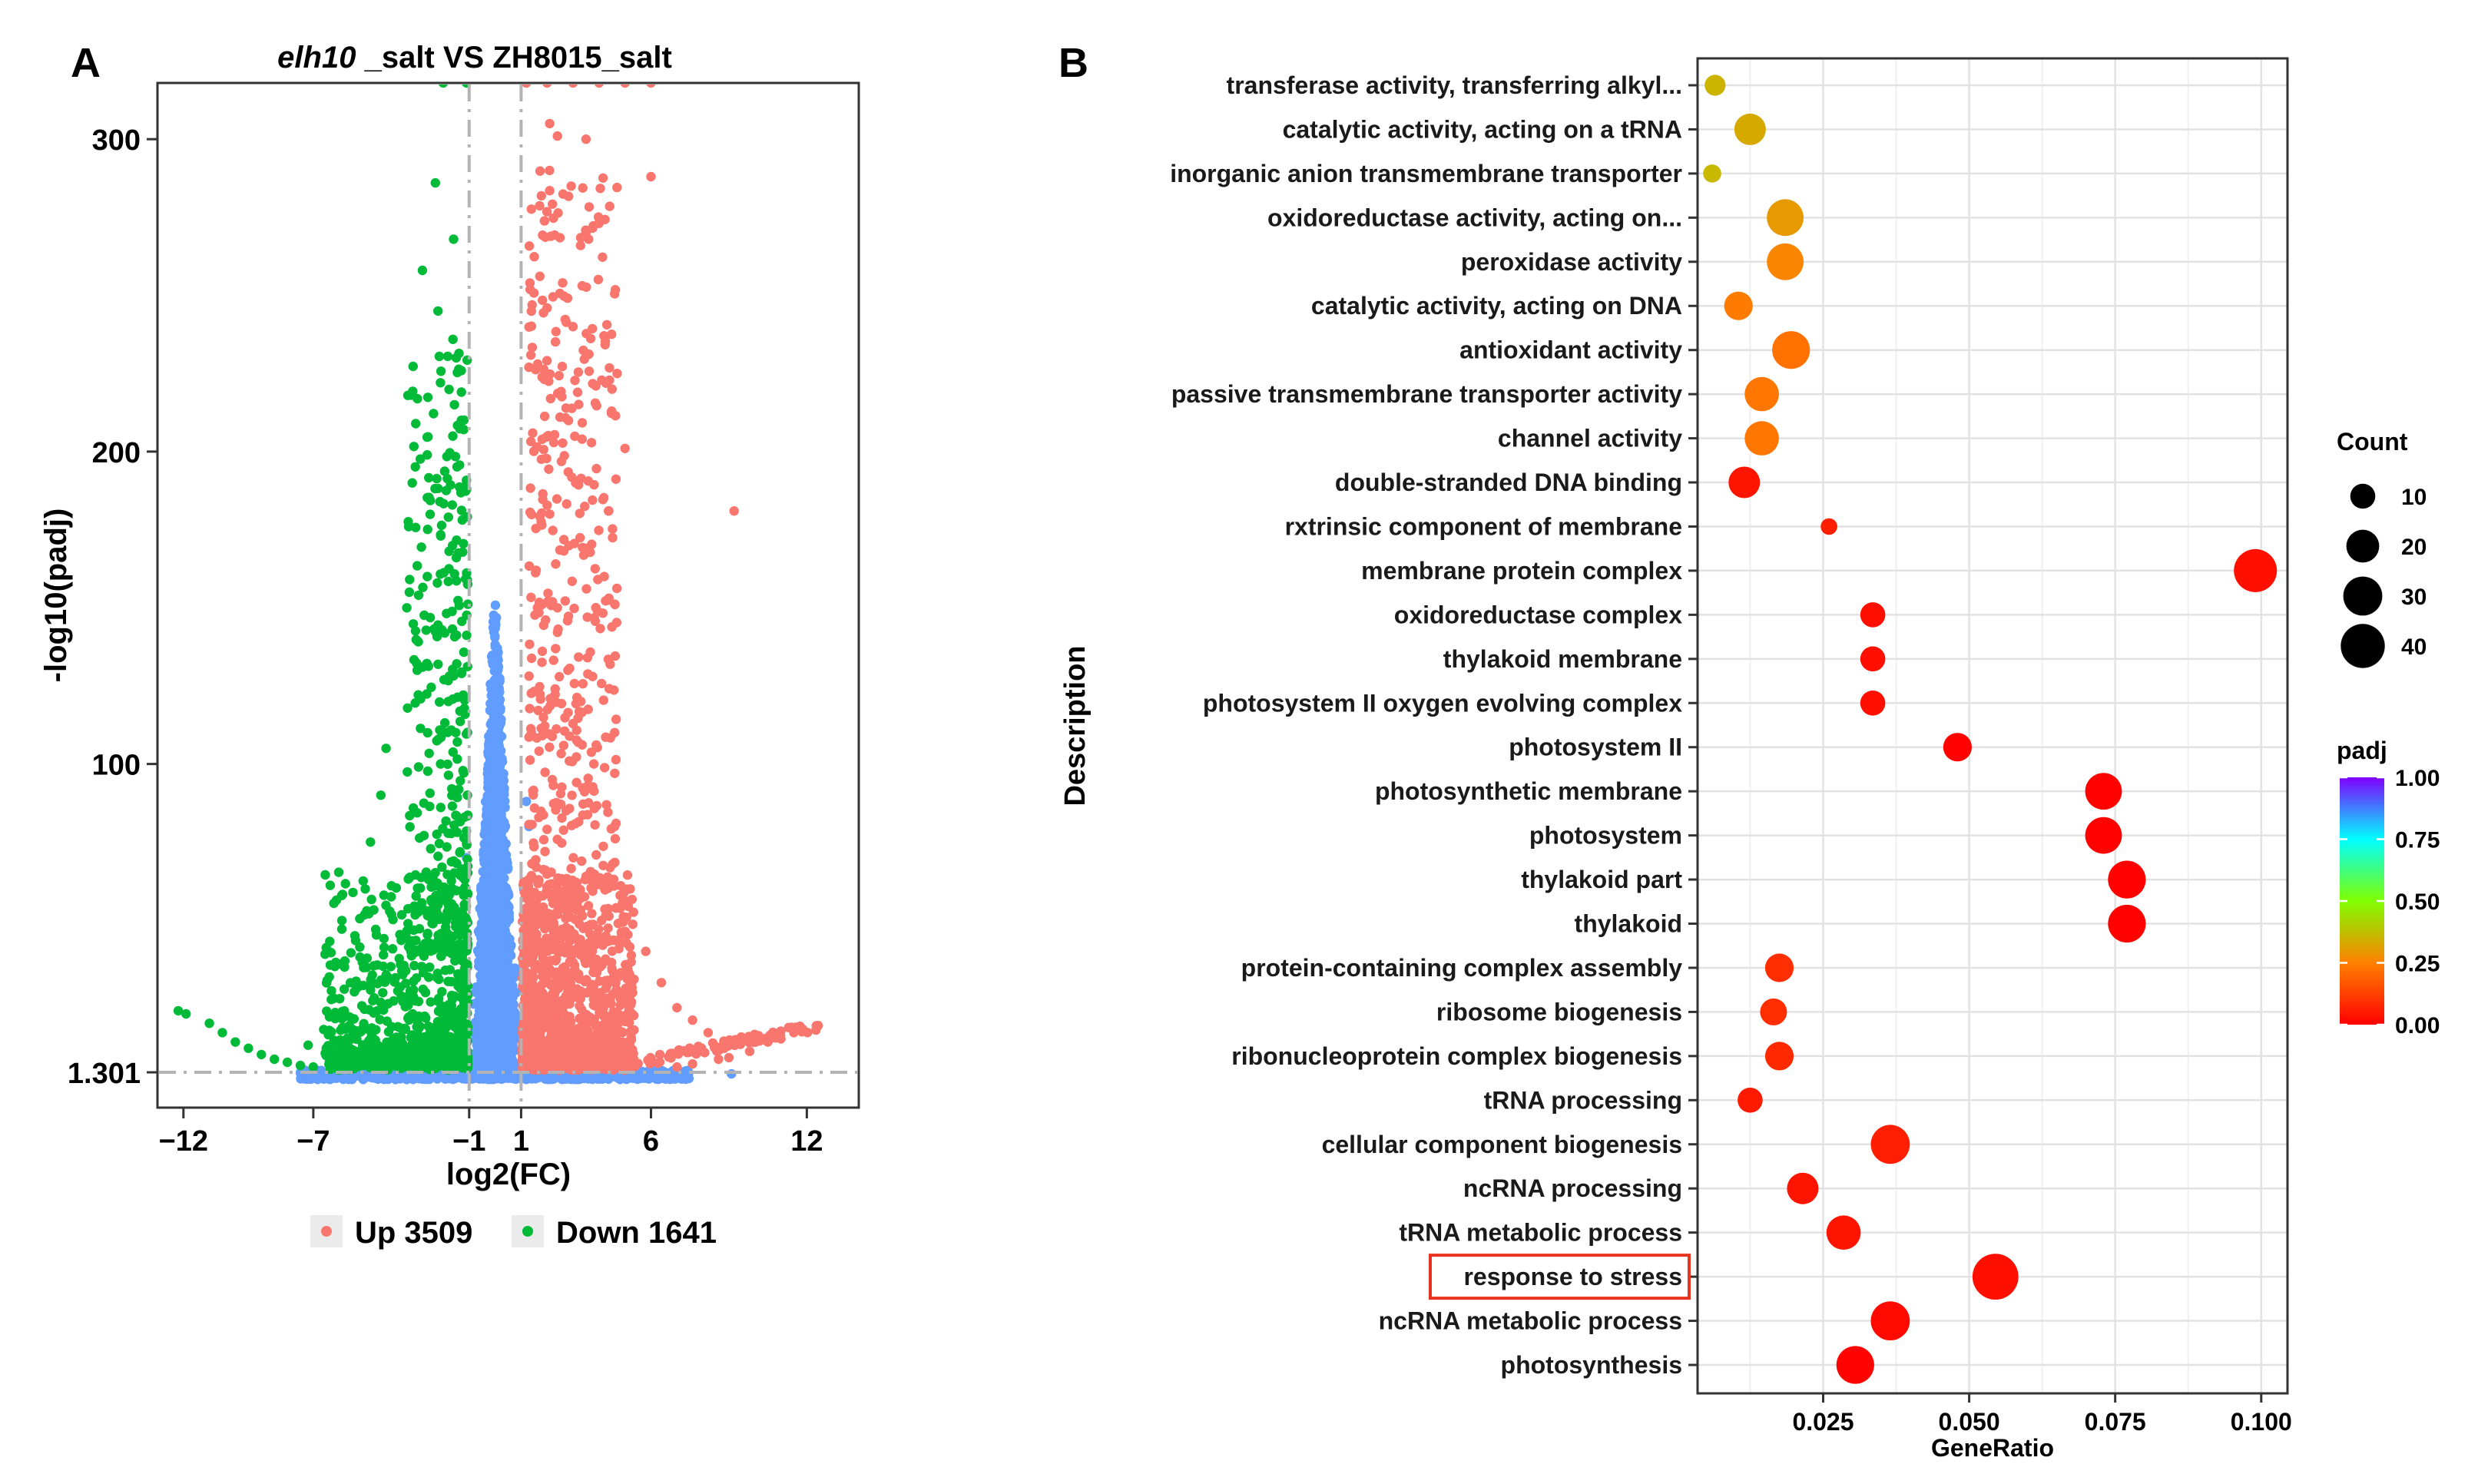 The width and height of the screenshot is (2478, 1484). Describe the element at coordinates (184, 1141) in the screenshot. I see `volcano-x-tick-label: −12` at that location.